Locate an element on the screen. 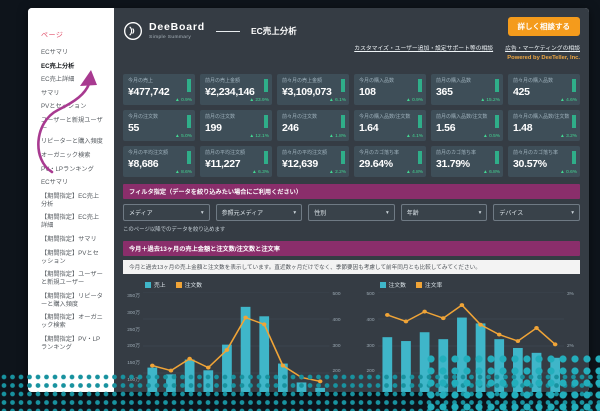 Image resolution: width=600 pixels, height=411 pixels. kpi-label: 前々月の平均注文額 is located at coordinates (305, 153).